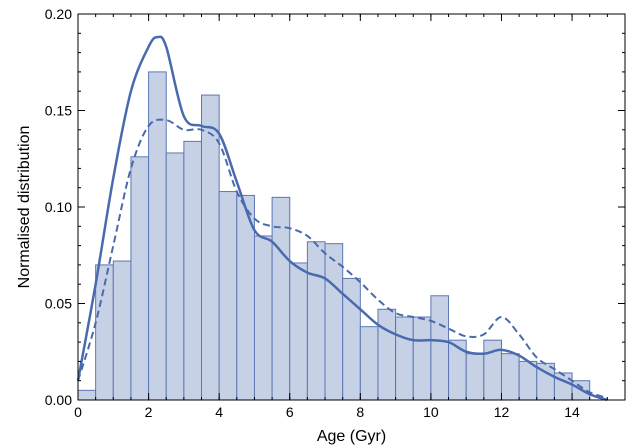  I want to click on x-tick-label: 12, so click(502, 412).